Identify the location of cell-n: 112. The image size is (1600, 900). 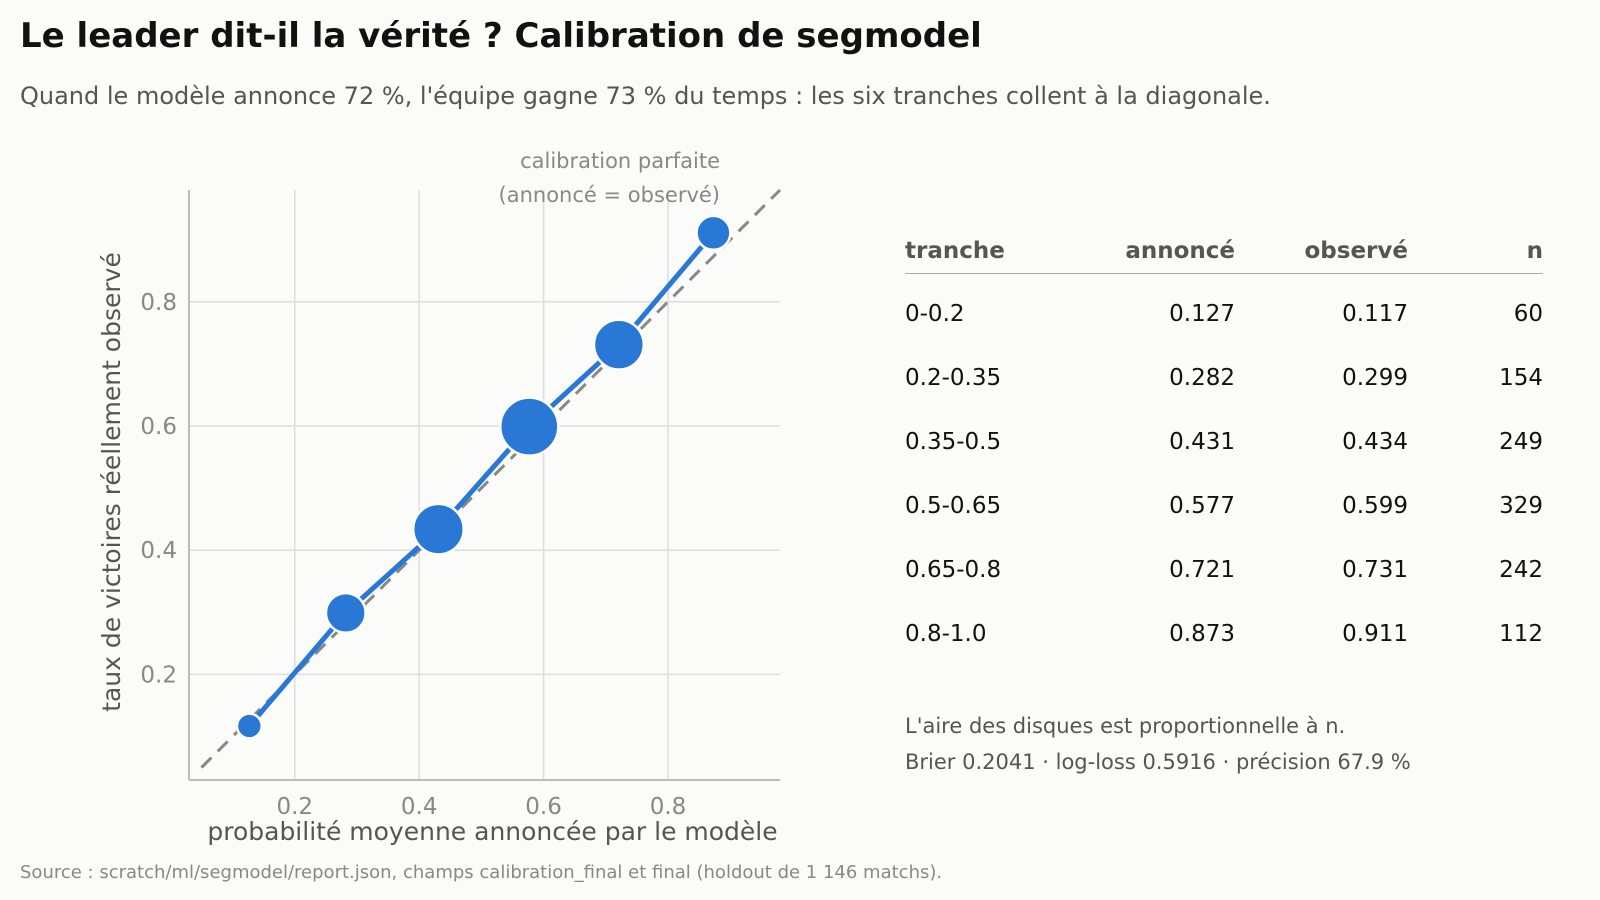
(1521, 634).